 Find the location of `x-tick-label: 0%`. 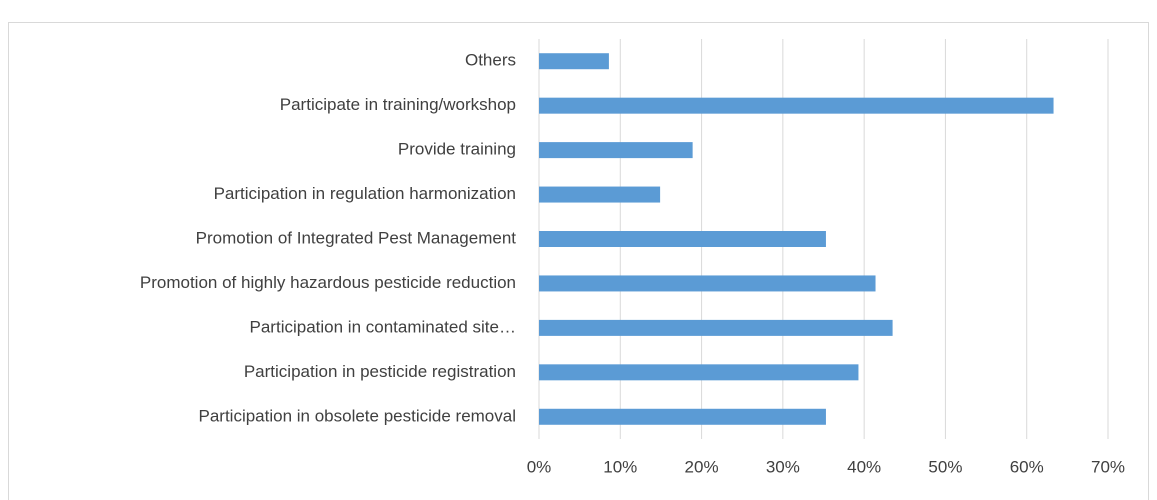

x-tick-label: 0% is located at coordinates (539, 466).